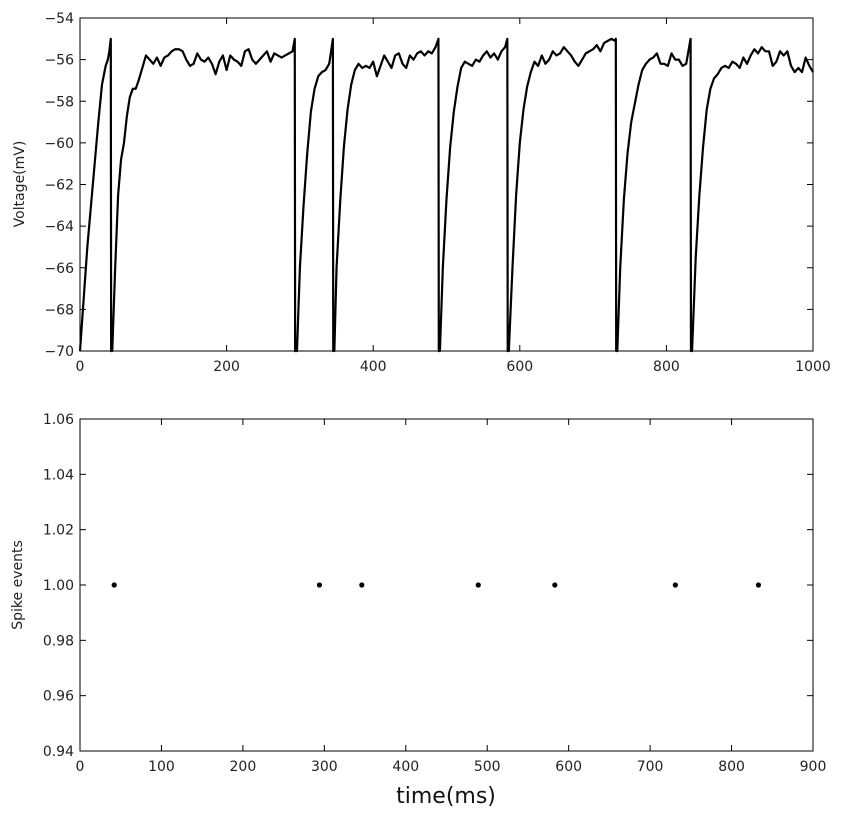 The height and width of the screenshot is (819, 844). I want to click on spike-xtick-label: 800, so click(731, 767).